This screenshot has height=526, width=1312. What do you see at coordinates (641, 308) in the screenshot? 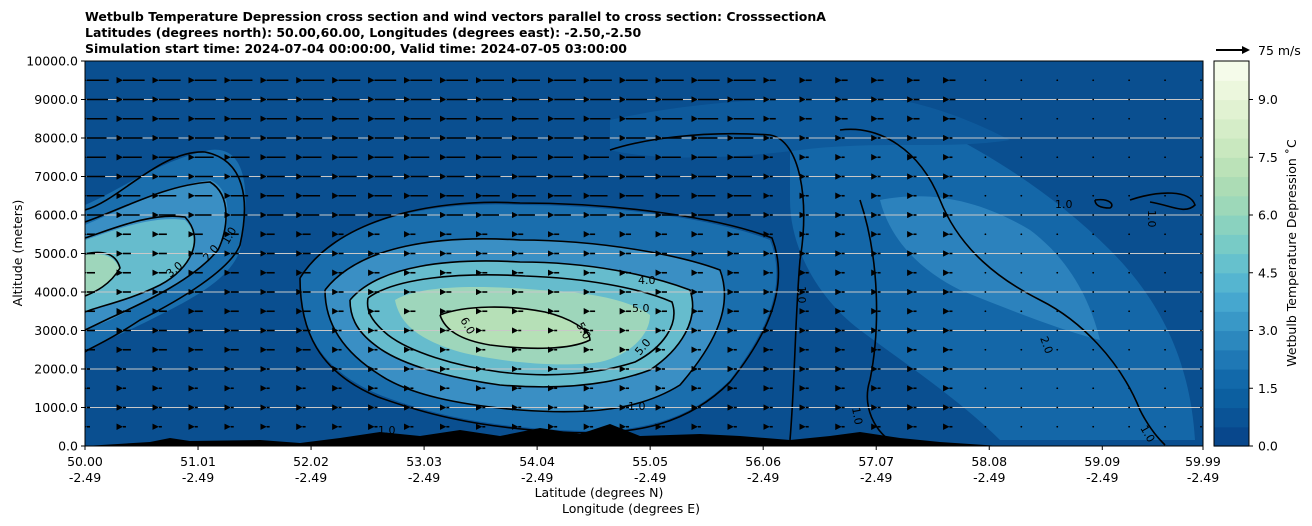
I see `contour-label: 5.0` at bounding box center [641, 308].